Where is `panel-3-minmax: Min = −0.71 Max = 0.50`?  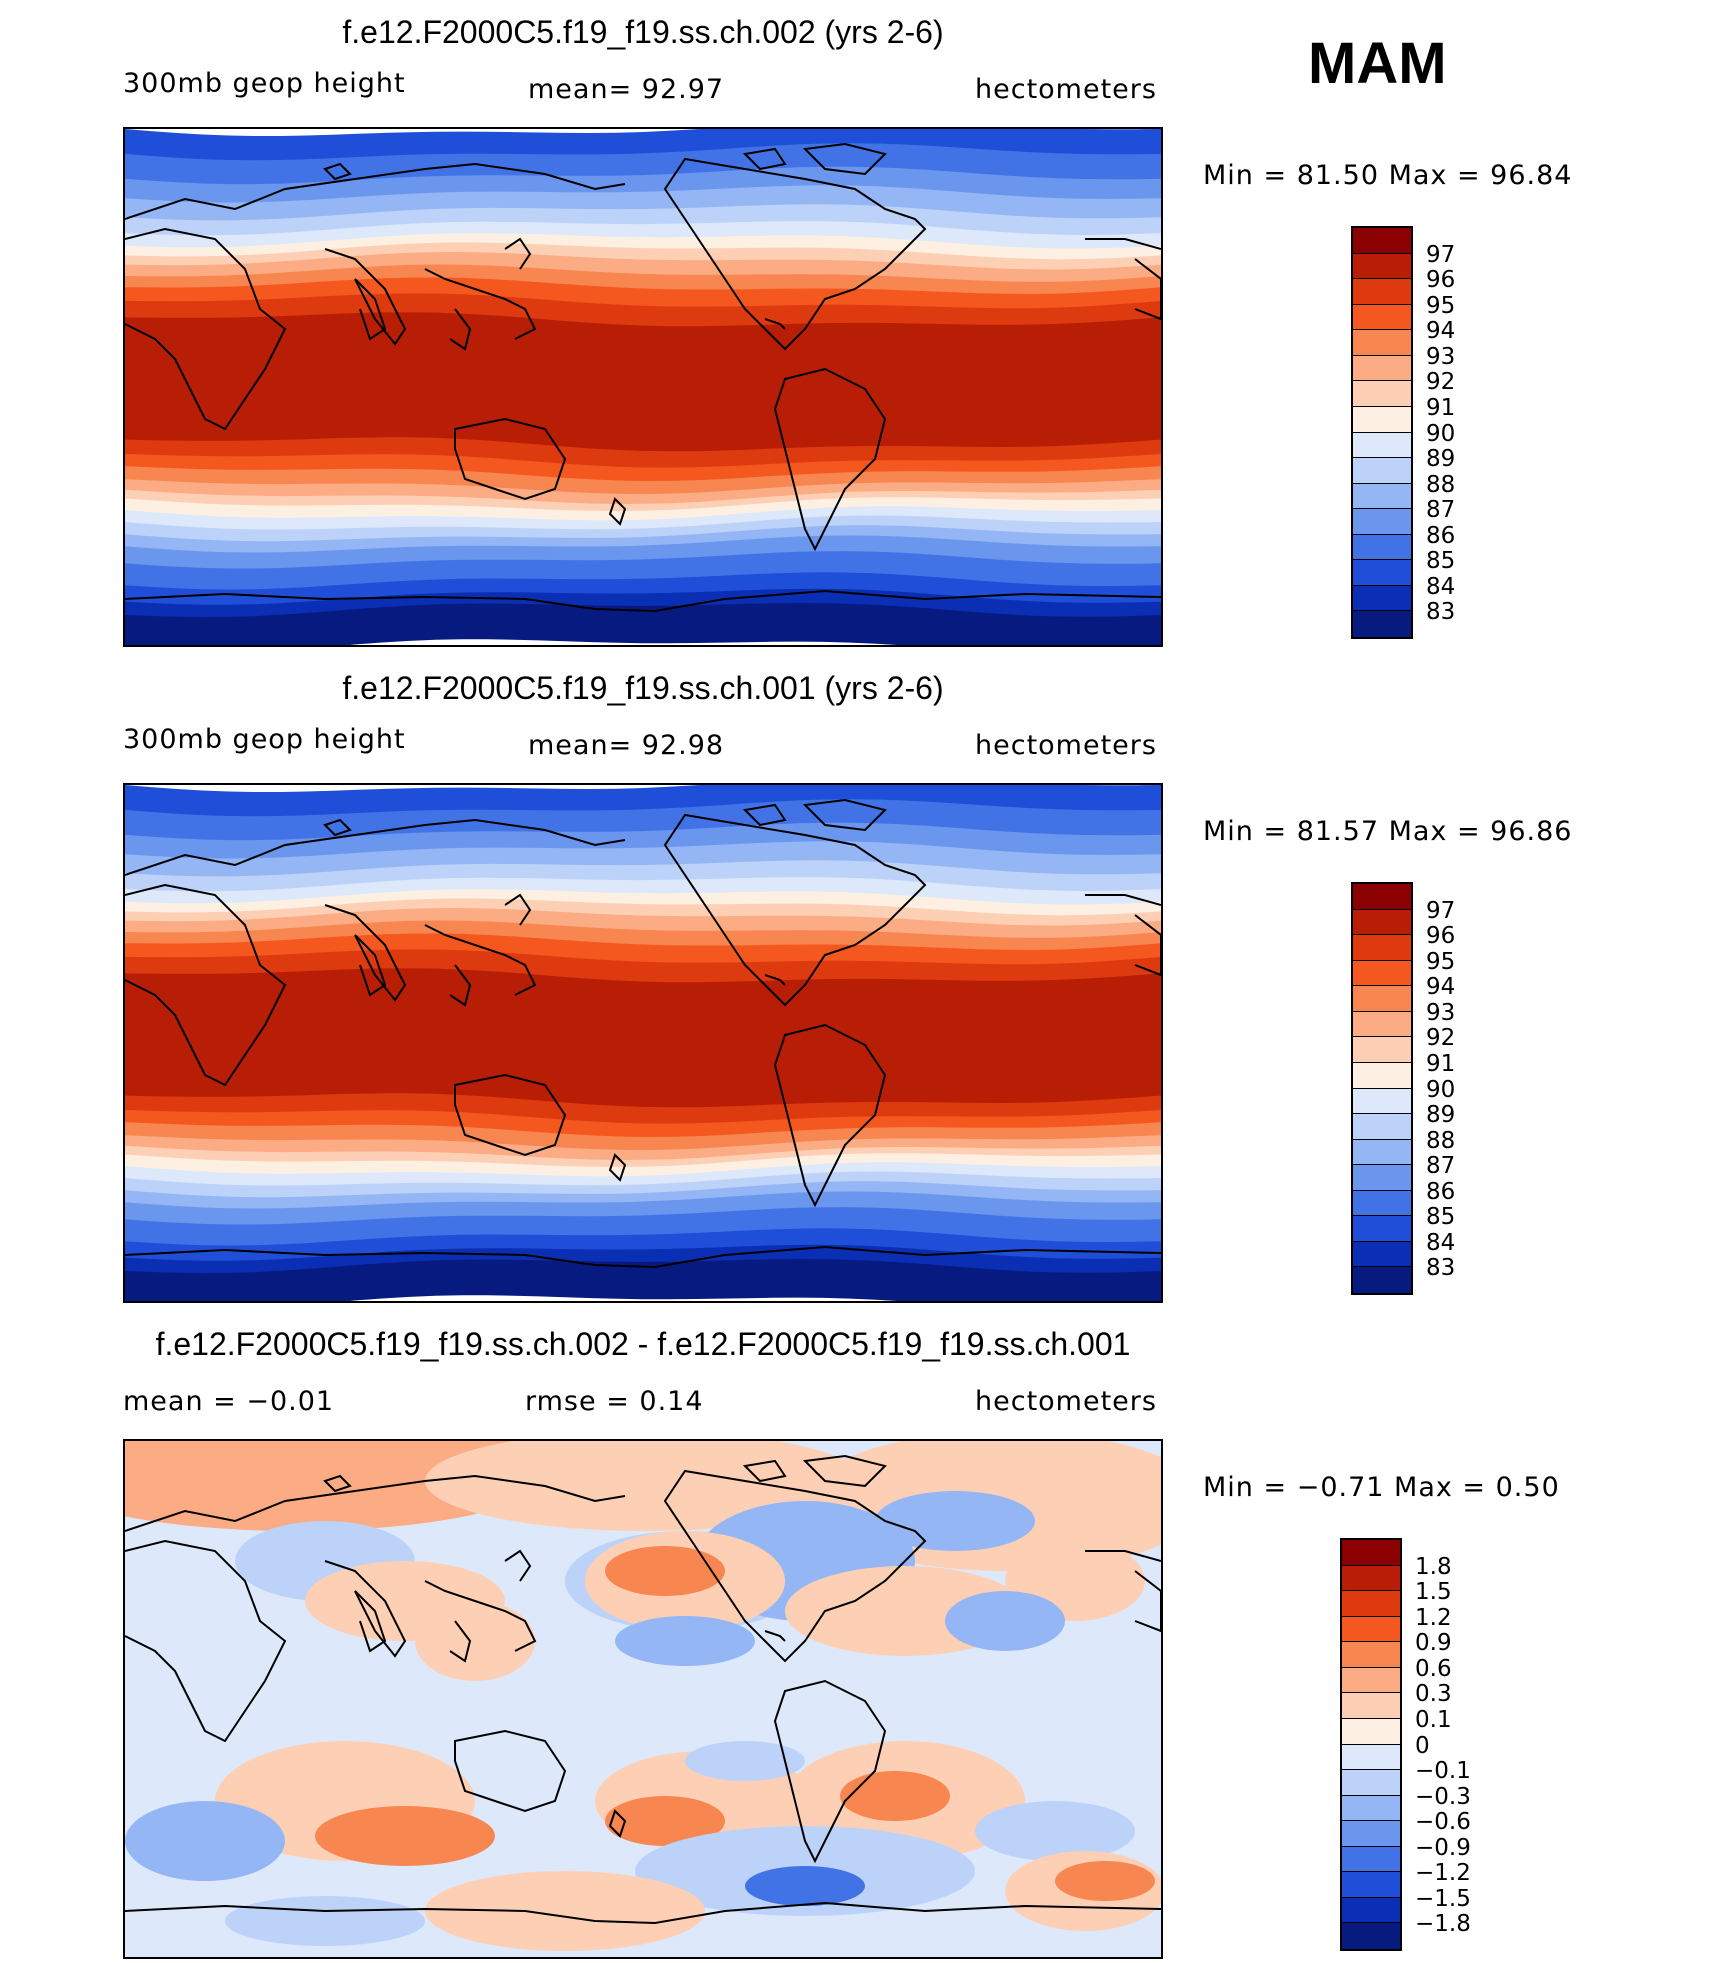 panel-3-minmax: Min = −0.71 Max = 0.50 is located at coordinates (1381, 1487).